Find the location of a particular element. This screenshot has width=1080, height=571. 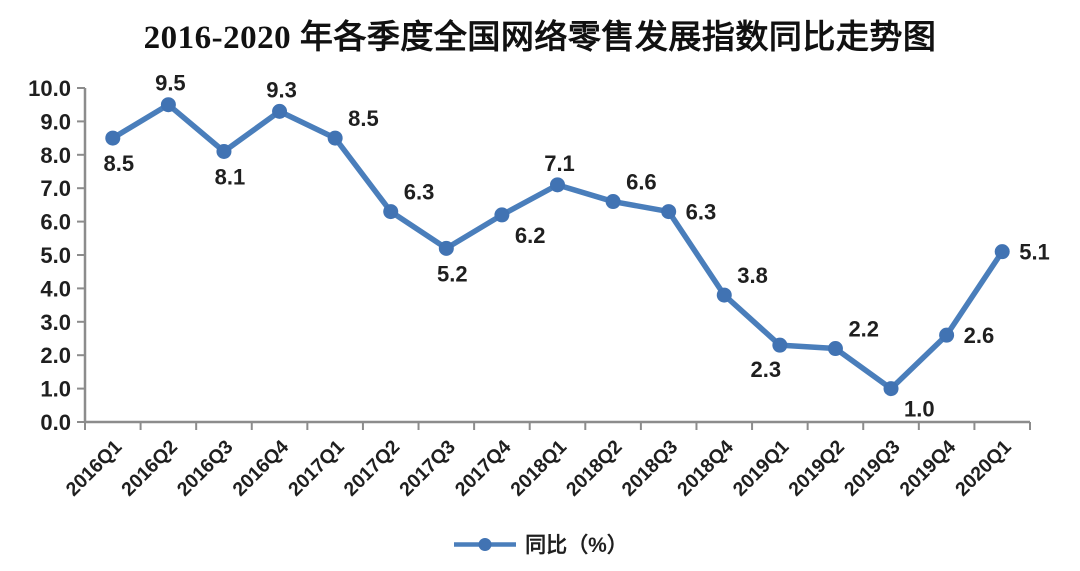

data-point-label: 5.2 is located at coordinates (452, 273).